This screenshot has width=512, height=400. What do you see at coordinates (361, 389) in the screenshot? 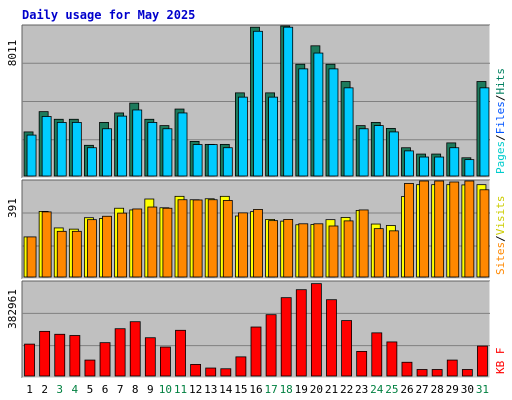
I see `x-tick-label: 23` at bounding box center [361, 389].